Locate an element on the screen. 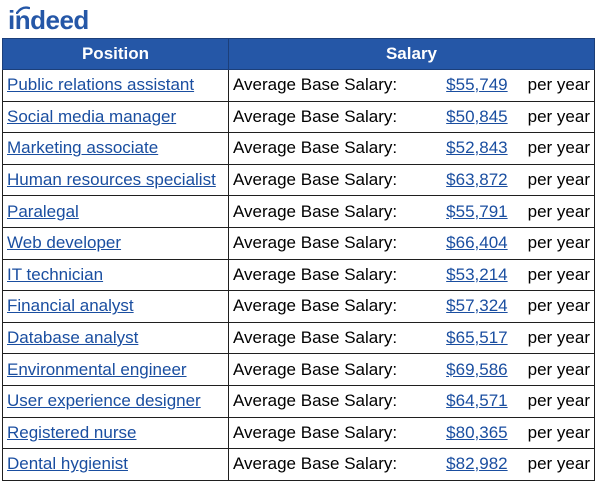  salary-cell: Average Base Salary: $55,791 per year is located at coordinates (411, 211).